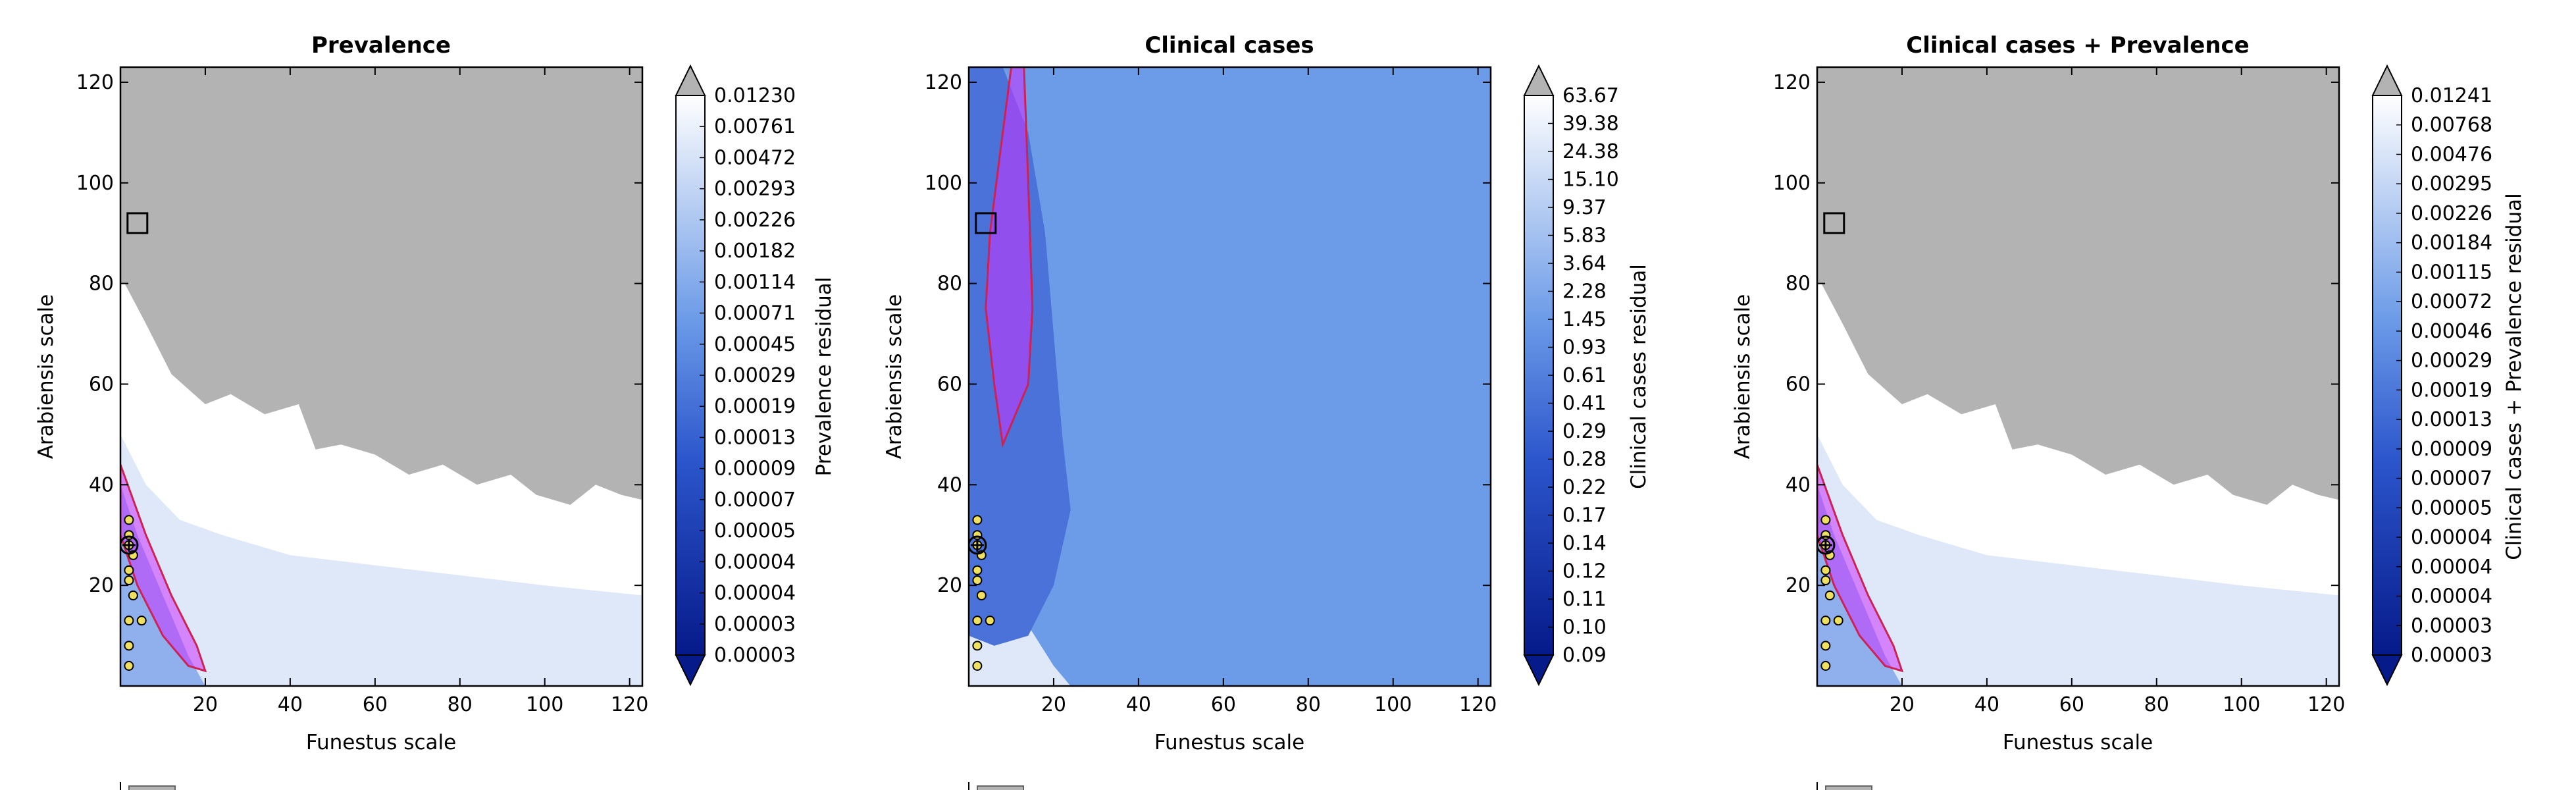 Image resolution: width=2576 pixels, height=790 pixels. Describe the element at coordinates (755, 251) in the screenshot. I see `colorbar-tick-label: 0.00182` at that location.